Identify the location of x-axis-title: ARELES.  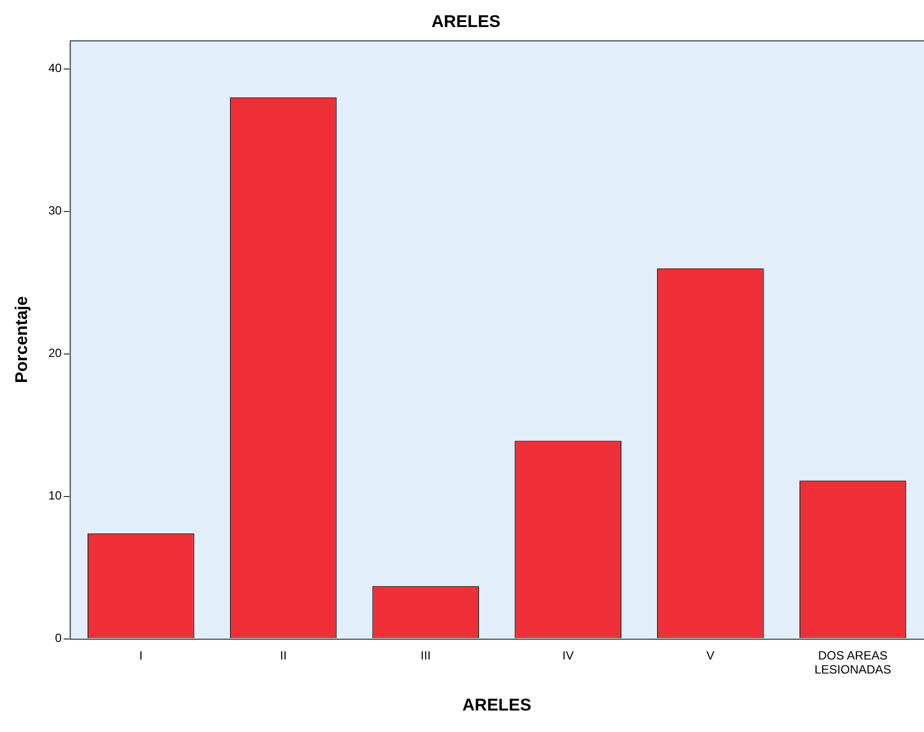
(497, 704).